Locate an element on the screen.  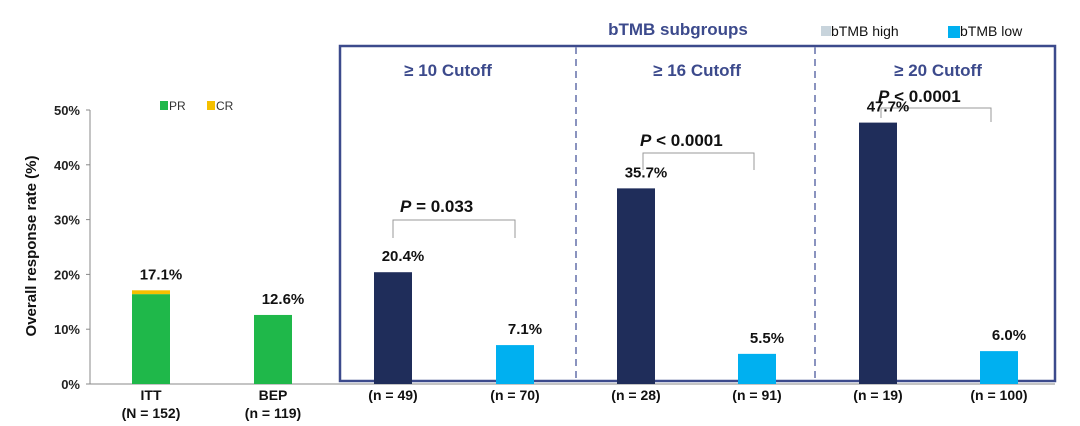
bar-value-label: 5.5% is located at coordinates (767, 338).